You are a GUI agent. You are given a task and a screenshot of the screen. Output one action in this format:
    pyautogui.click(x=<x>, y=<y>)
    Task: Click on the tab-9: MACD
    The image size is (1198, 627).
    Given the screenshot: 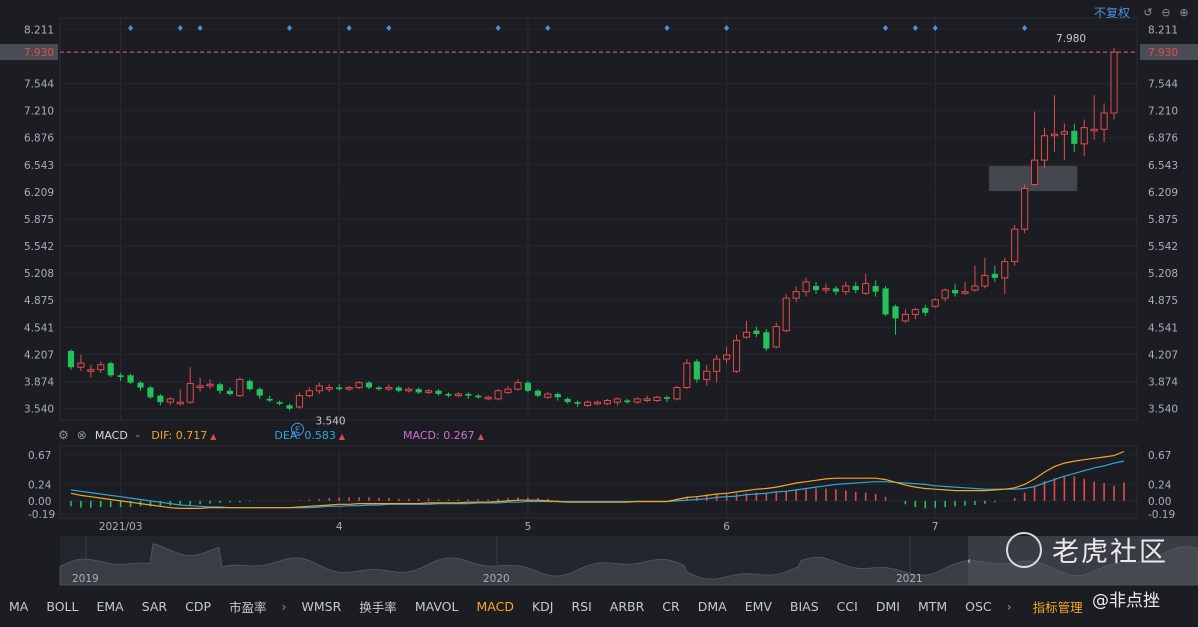 What is the action you would take?
    pyautogui.click(x=495, y=606)
    